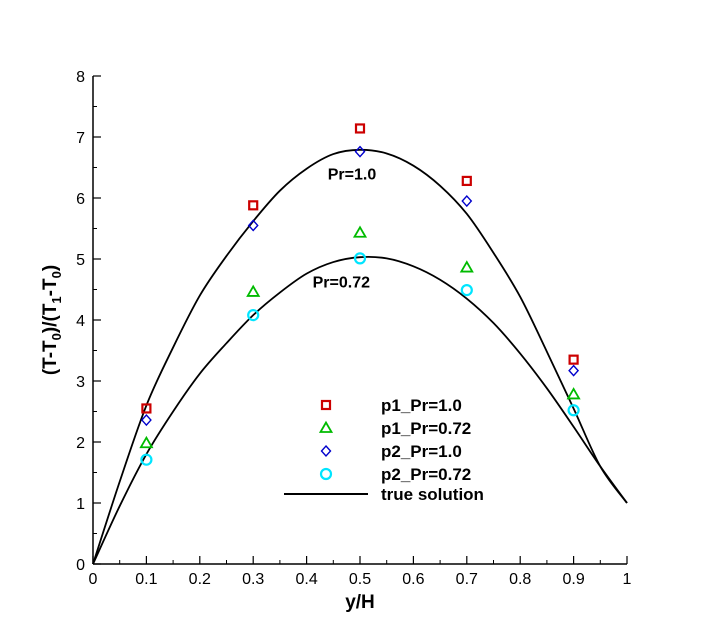 The width and height of the screenshot is (713, 634). What do you see at coordinates (426, 474) in the screenshot?
I see `legend-label: p2_Pr=0.72` at bounding box center [426, 474].